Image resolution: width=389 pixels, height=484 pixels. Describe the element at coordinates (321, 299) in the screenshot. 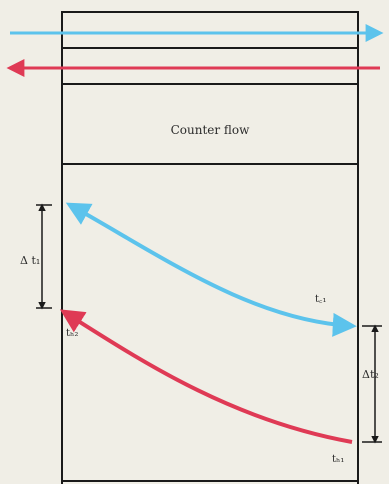

I see `cold-out-label: t꜀₁` at that location.